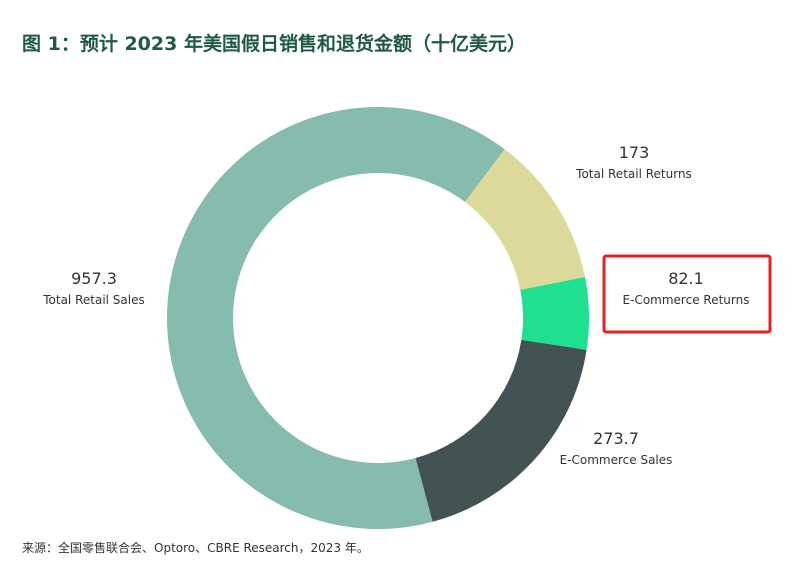  I want to click on value-label: 957.3, so click(94, 278).